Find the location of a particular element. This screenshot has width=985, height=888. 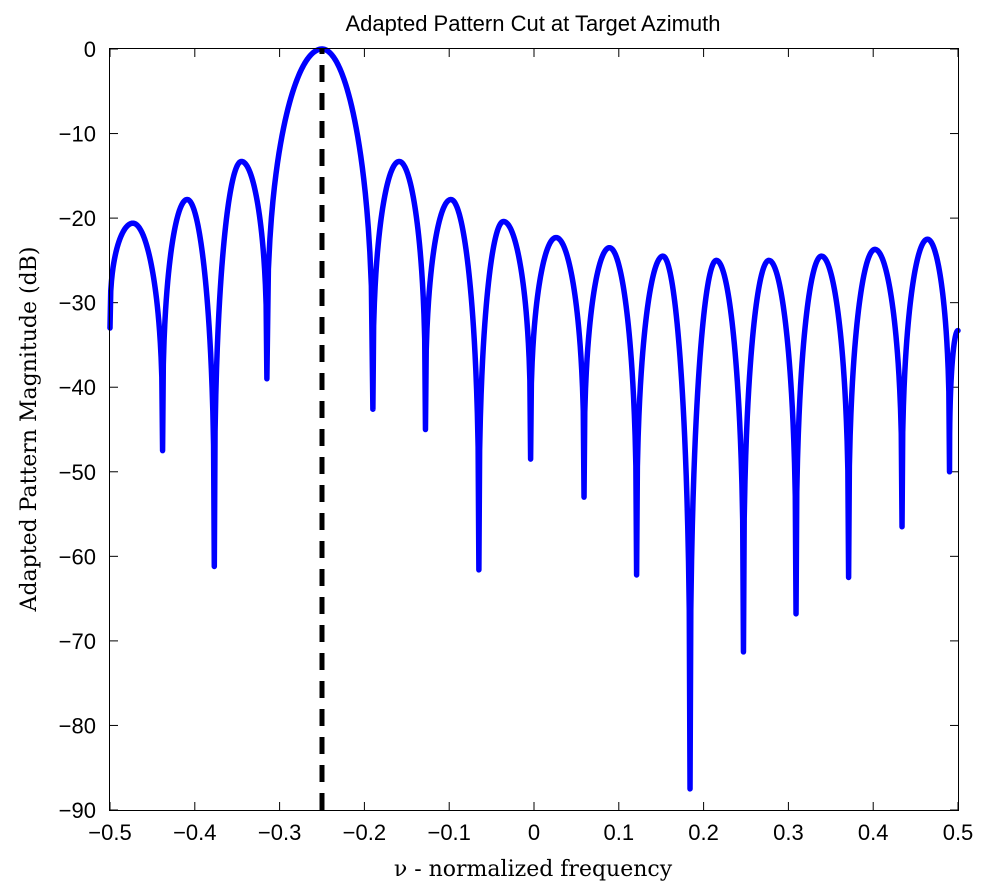

x-tick-label-0: −0.5 is located at coordinates (109, 832).